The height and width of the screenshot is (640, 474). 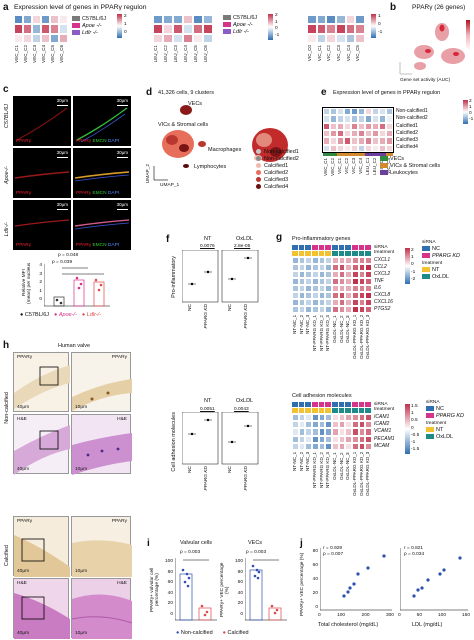 What do you see at coordinates (266, 589) in the screenshot?
I see `i2-chart` at bounding box center [266, 589].